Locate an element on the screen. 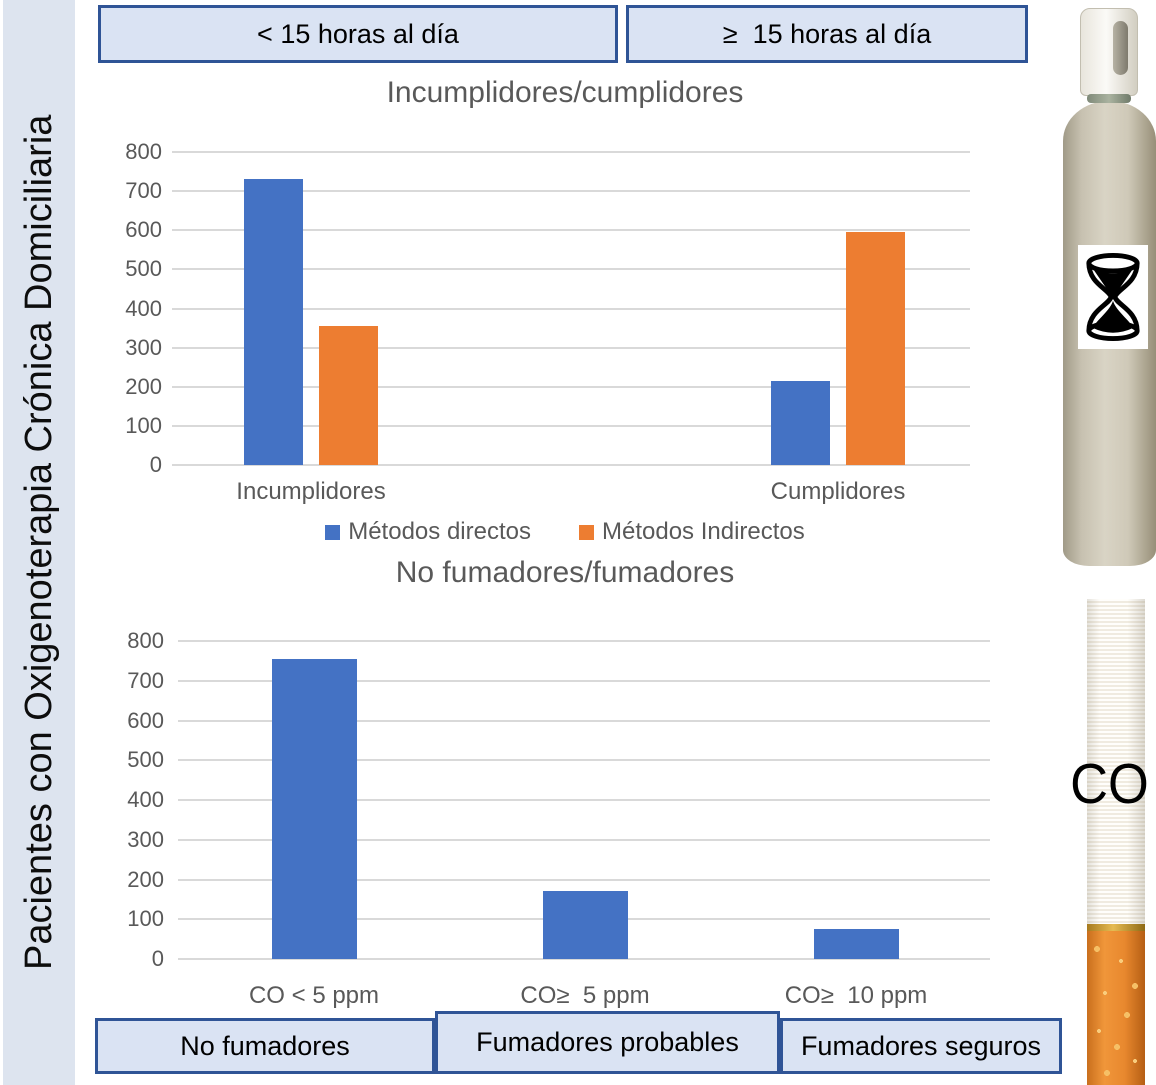  bar-series-CO≥ 5 ppm is located at coordinates (585, 925).